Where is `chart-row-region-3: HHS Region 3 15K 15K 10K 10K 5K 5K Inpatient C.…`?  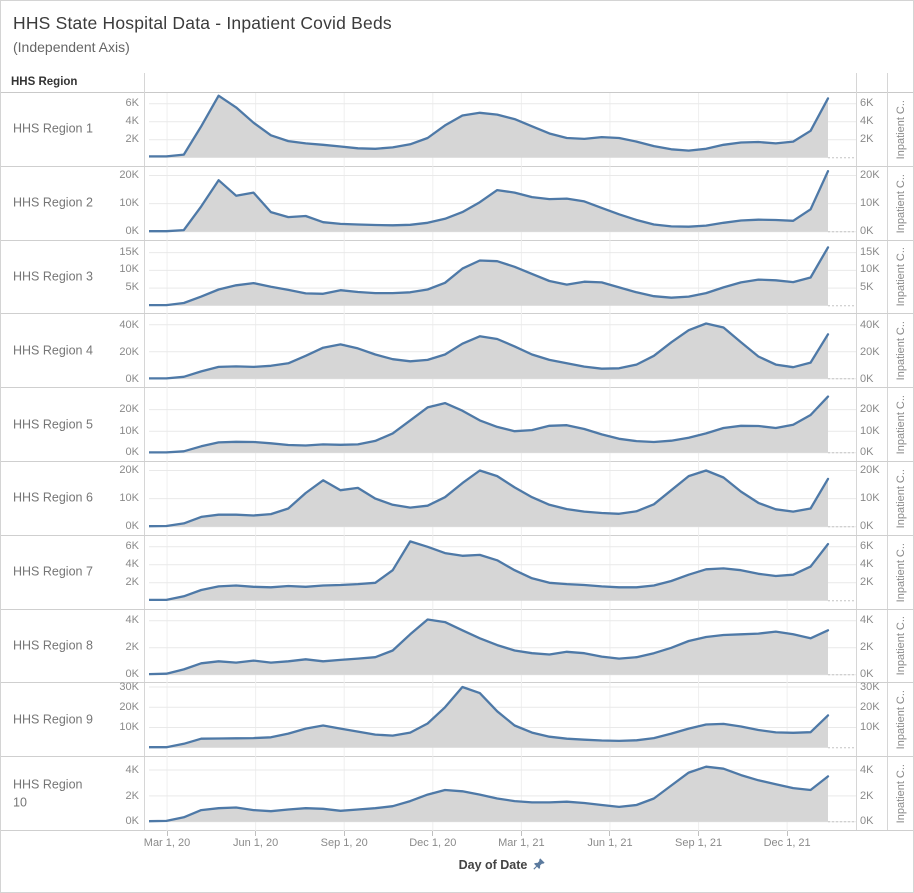
chart-row-region-3: HHS Region 3 15K 15K 10K 10K 5K 5K Inpatient C.… is located at coordinates (457, 277).